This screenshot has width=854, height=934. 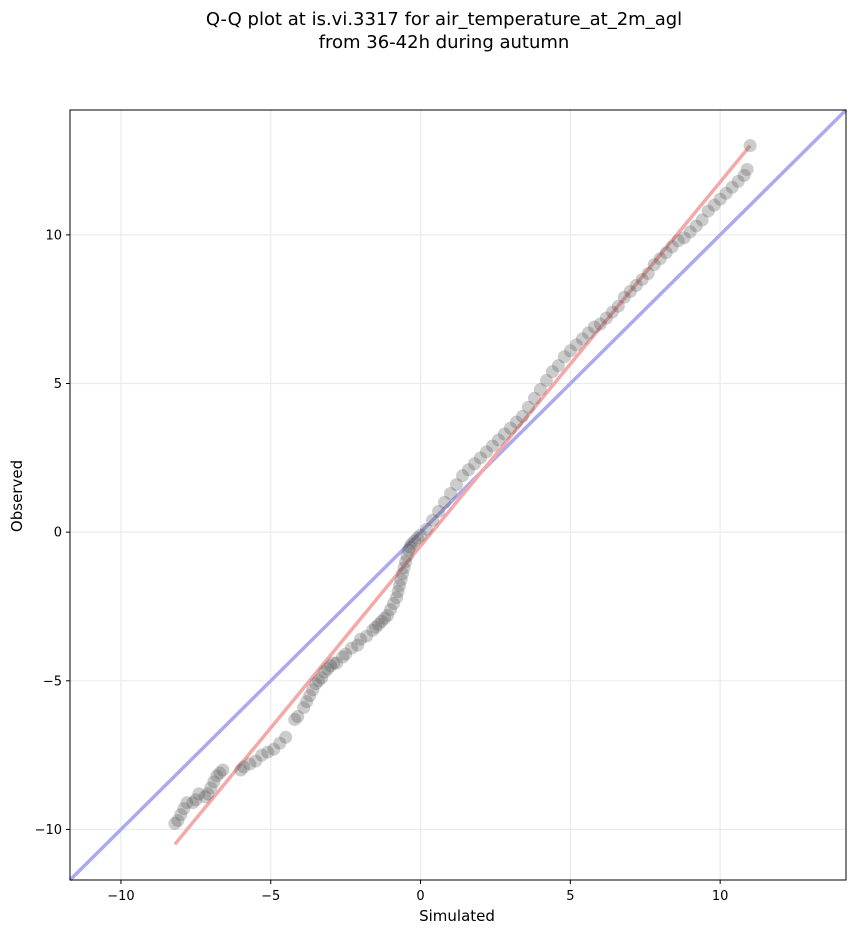 I want to click on x-tick-label: −10, so click(x=120, y=896).